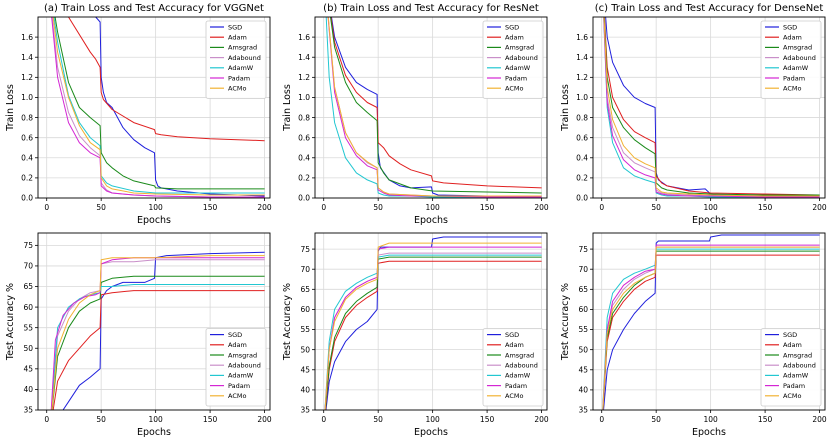 This screenshot has width=830, height=448. What do you see at coordinates (582, 137) in the screenshot?
I see `y-tick-label: 0.6` at bounding box center [582, 137].